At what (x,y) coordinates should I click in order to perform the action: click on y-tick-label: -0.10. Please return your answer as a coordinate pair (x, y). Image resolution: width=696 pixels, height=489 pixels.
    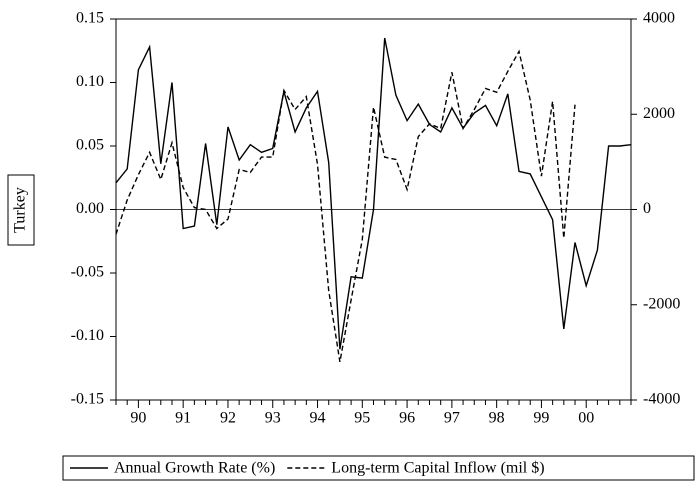
    Looking at the image, I should click on (87, 335).